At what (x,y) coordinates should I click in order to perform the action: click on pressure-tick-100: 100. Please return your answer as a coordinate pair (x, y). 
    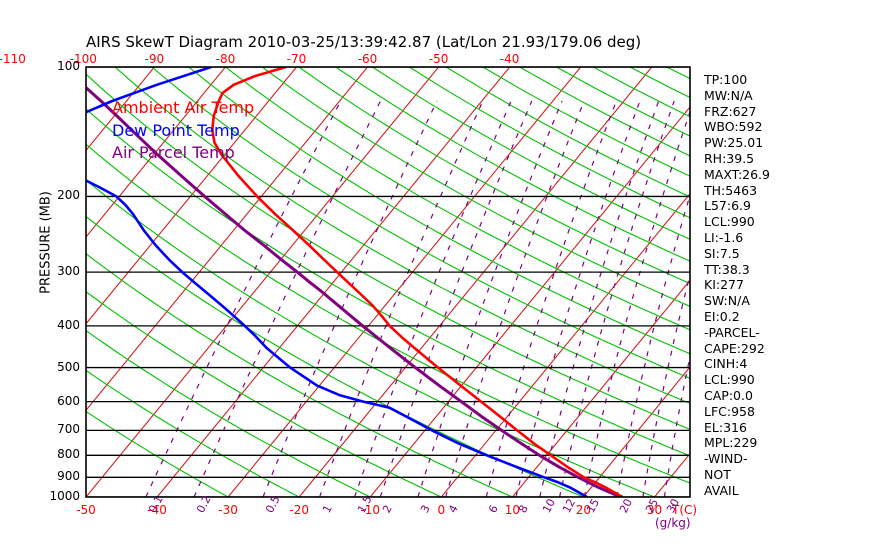
    Looking at the image, I should click on (68, 66).